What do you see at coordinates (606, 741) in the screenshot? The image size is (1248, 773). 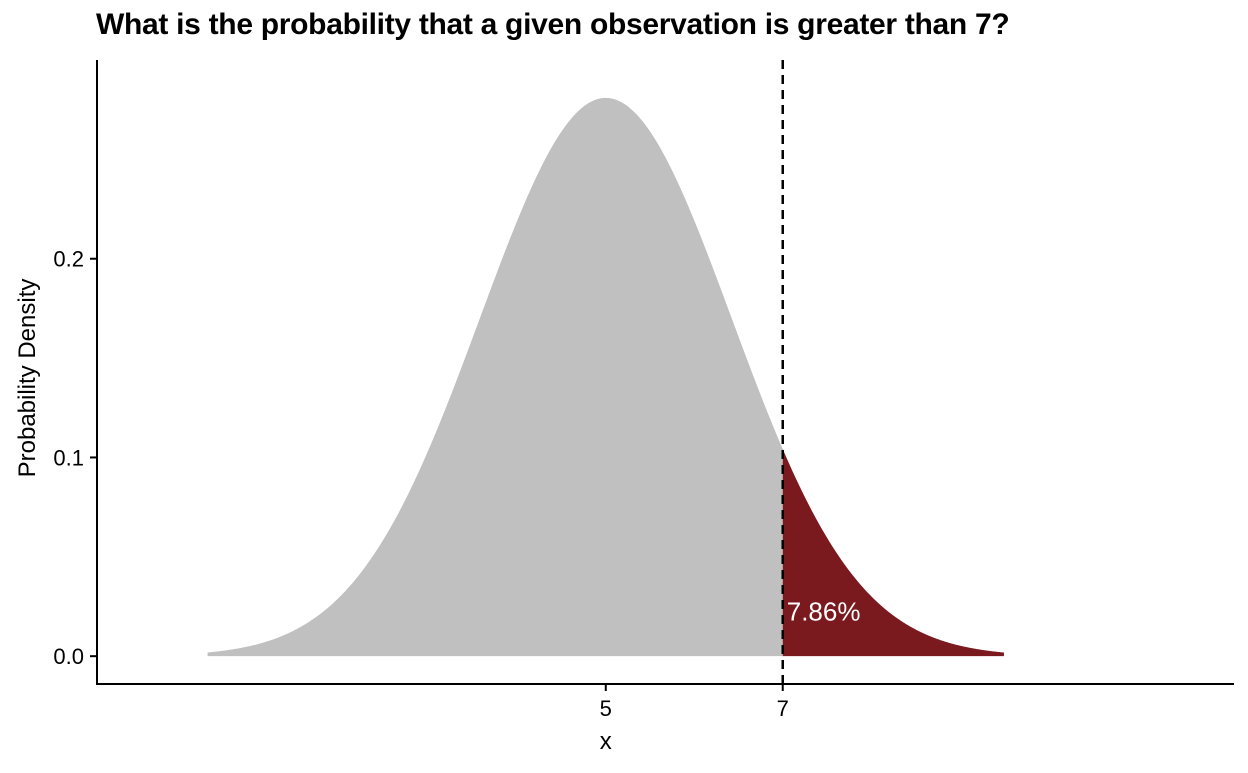 I see `x-axis-label: x` at bounding box center [606, 741].